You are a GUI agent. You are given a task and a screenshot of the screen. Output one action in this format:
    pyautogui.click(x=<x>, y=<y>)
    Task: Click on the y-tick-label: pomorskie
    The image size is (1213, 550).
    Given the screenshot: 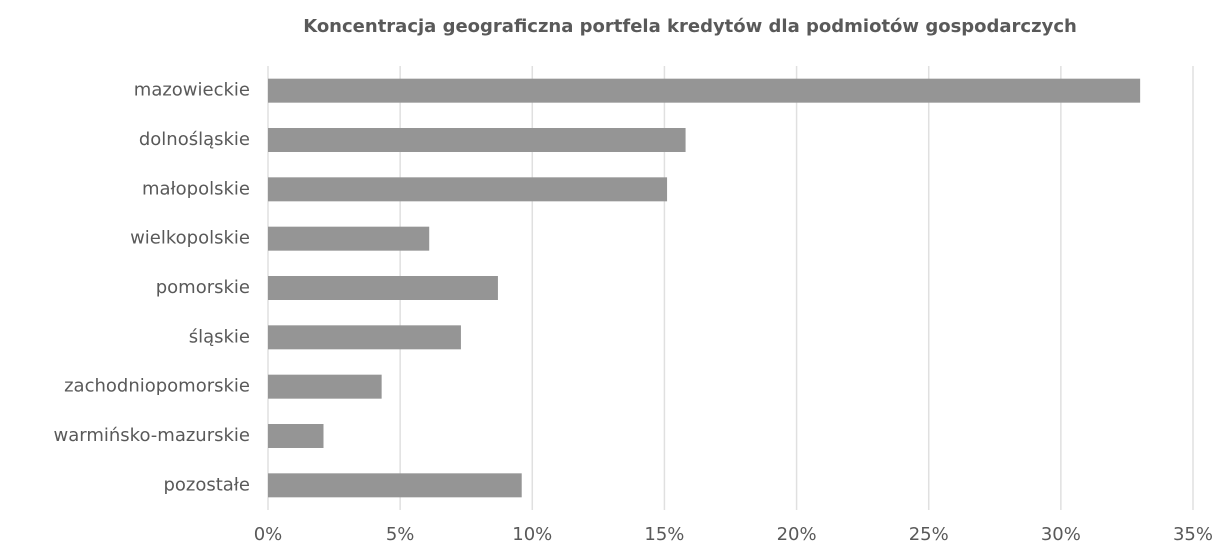 What is the action you would take?
    pyautogui.click(x=203, y=287)
    